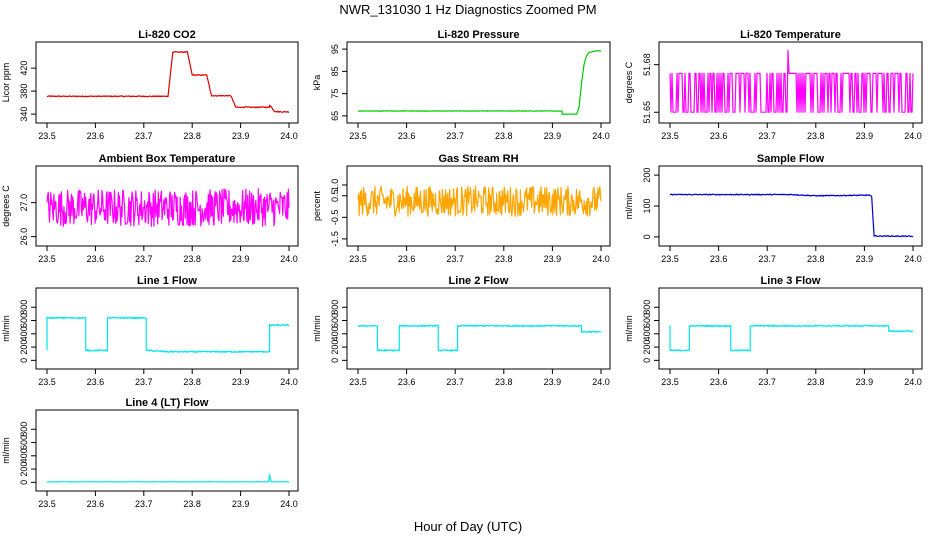 This screenshot has width=936, height=540. Describe the element at coordinates (335, 239) in the screenshot. I see `y-tick-label: -1.5` at that location.